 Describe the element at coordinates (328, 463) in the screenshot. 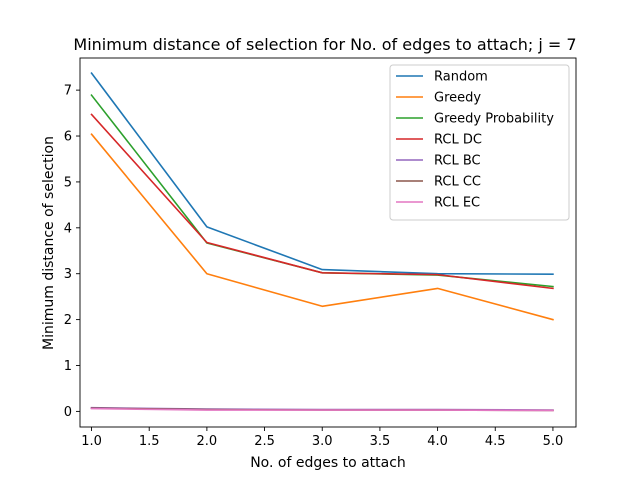

I see `x-axis-label: No. of edges to attach` at that location.